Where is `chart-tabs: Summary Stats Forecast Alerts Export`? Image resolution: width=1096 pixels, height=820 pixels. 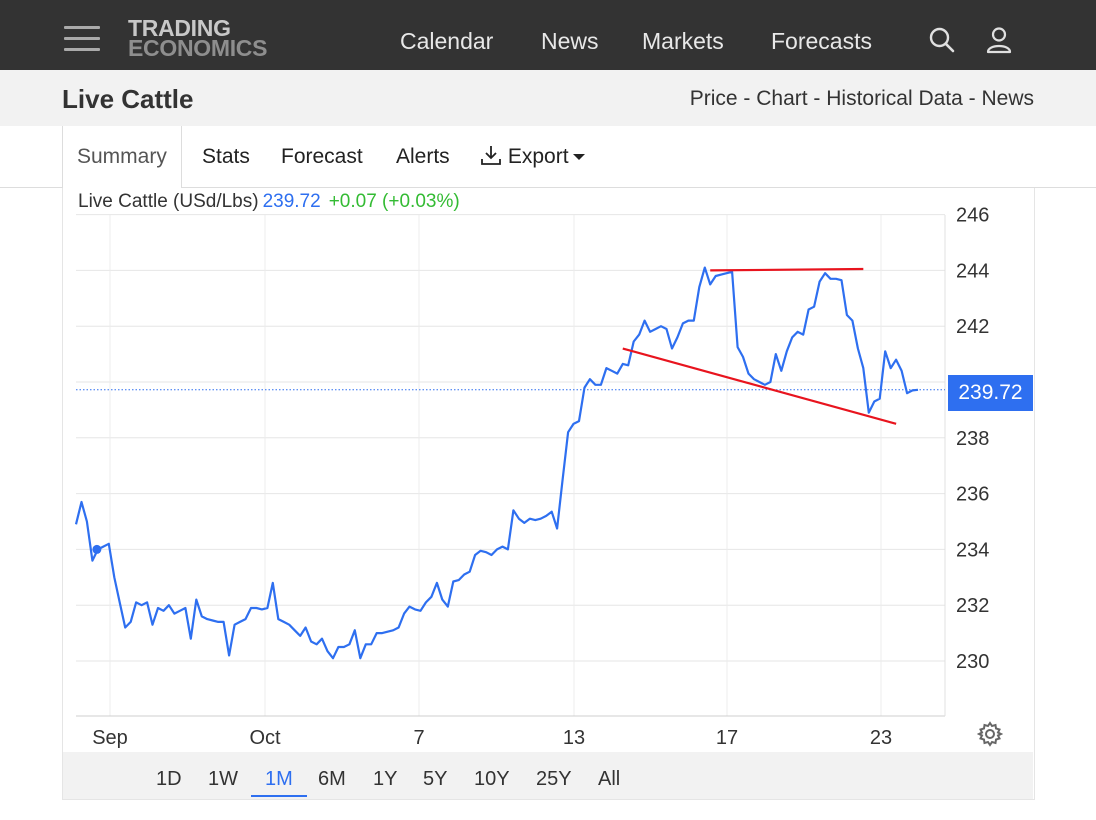 chart-tabs: Summary Stats Forecast Alerts Export is located at coordinates (548, 157).